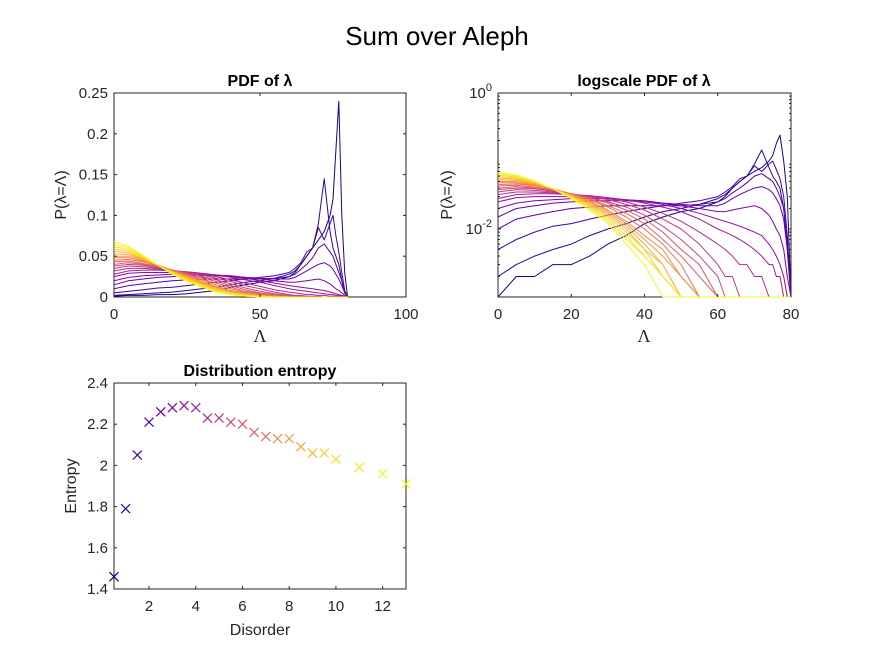 The image size is (875, 656). Describe the element at coordinates (97, 383) in the screenshot. I see `entropy-y-tick-label: 2.4` at that location.